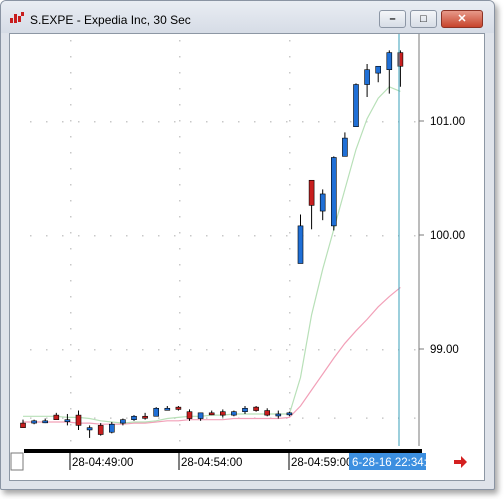 The width and height of the screenshot is (504, 499). What do you see at coordinates (447, 236) in the screenshot?
I see `price-tick-label: 100.00` at bounding box center [447, 236].